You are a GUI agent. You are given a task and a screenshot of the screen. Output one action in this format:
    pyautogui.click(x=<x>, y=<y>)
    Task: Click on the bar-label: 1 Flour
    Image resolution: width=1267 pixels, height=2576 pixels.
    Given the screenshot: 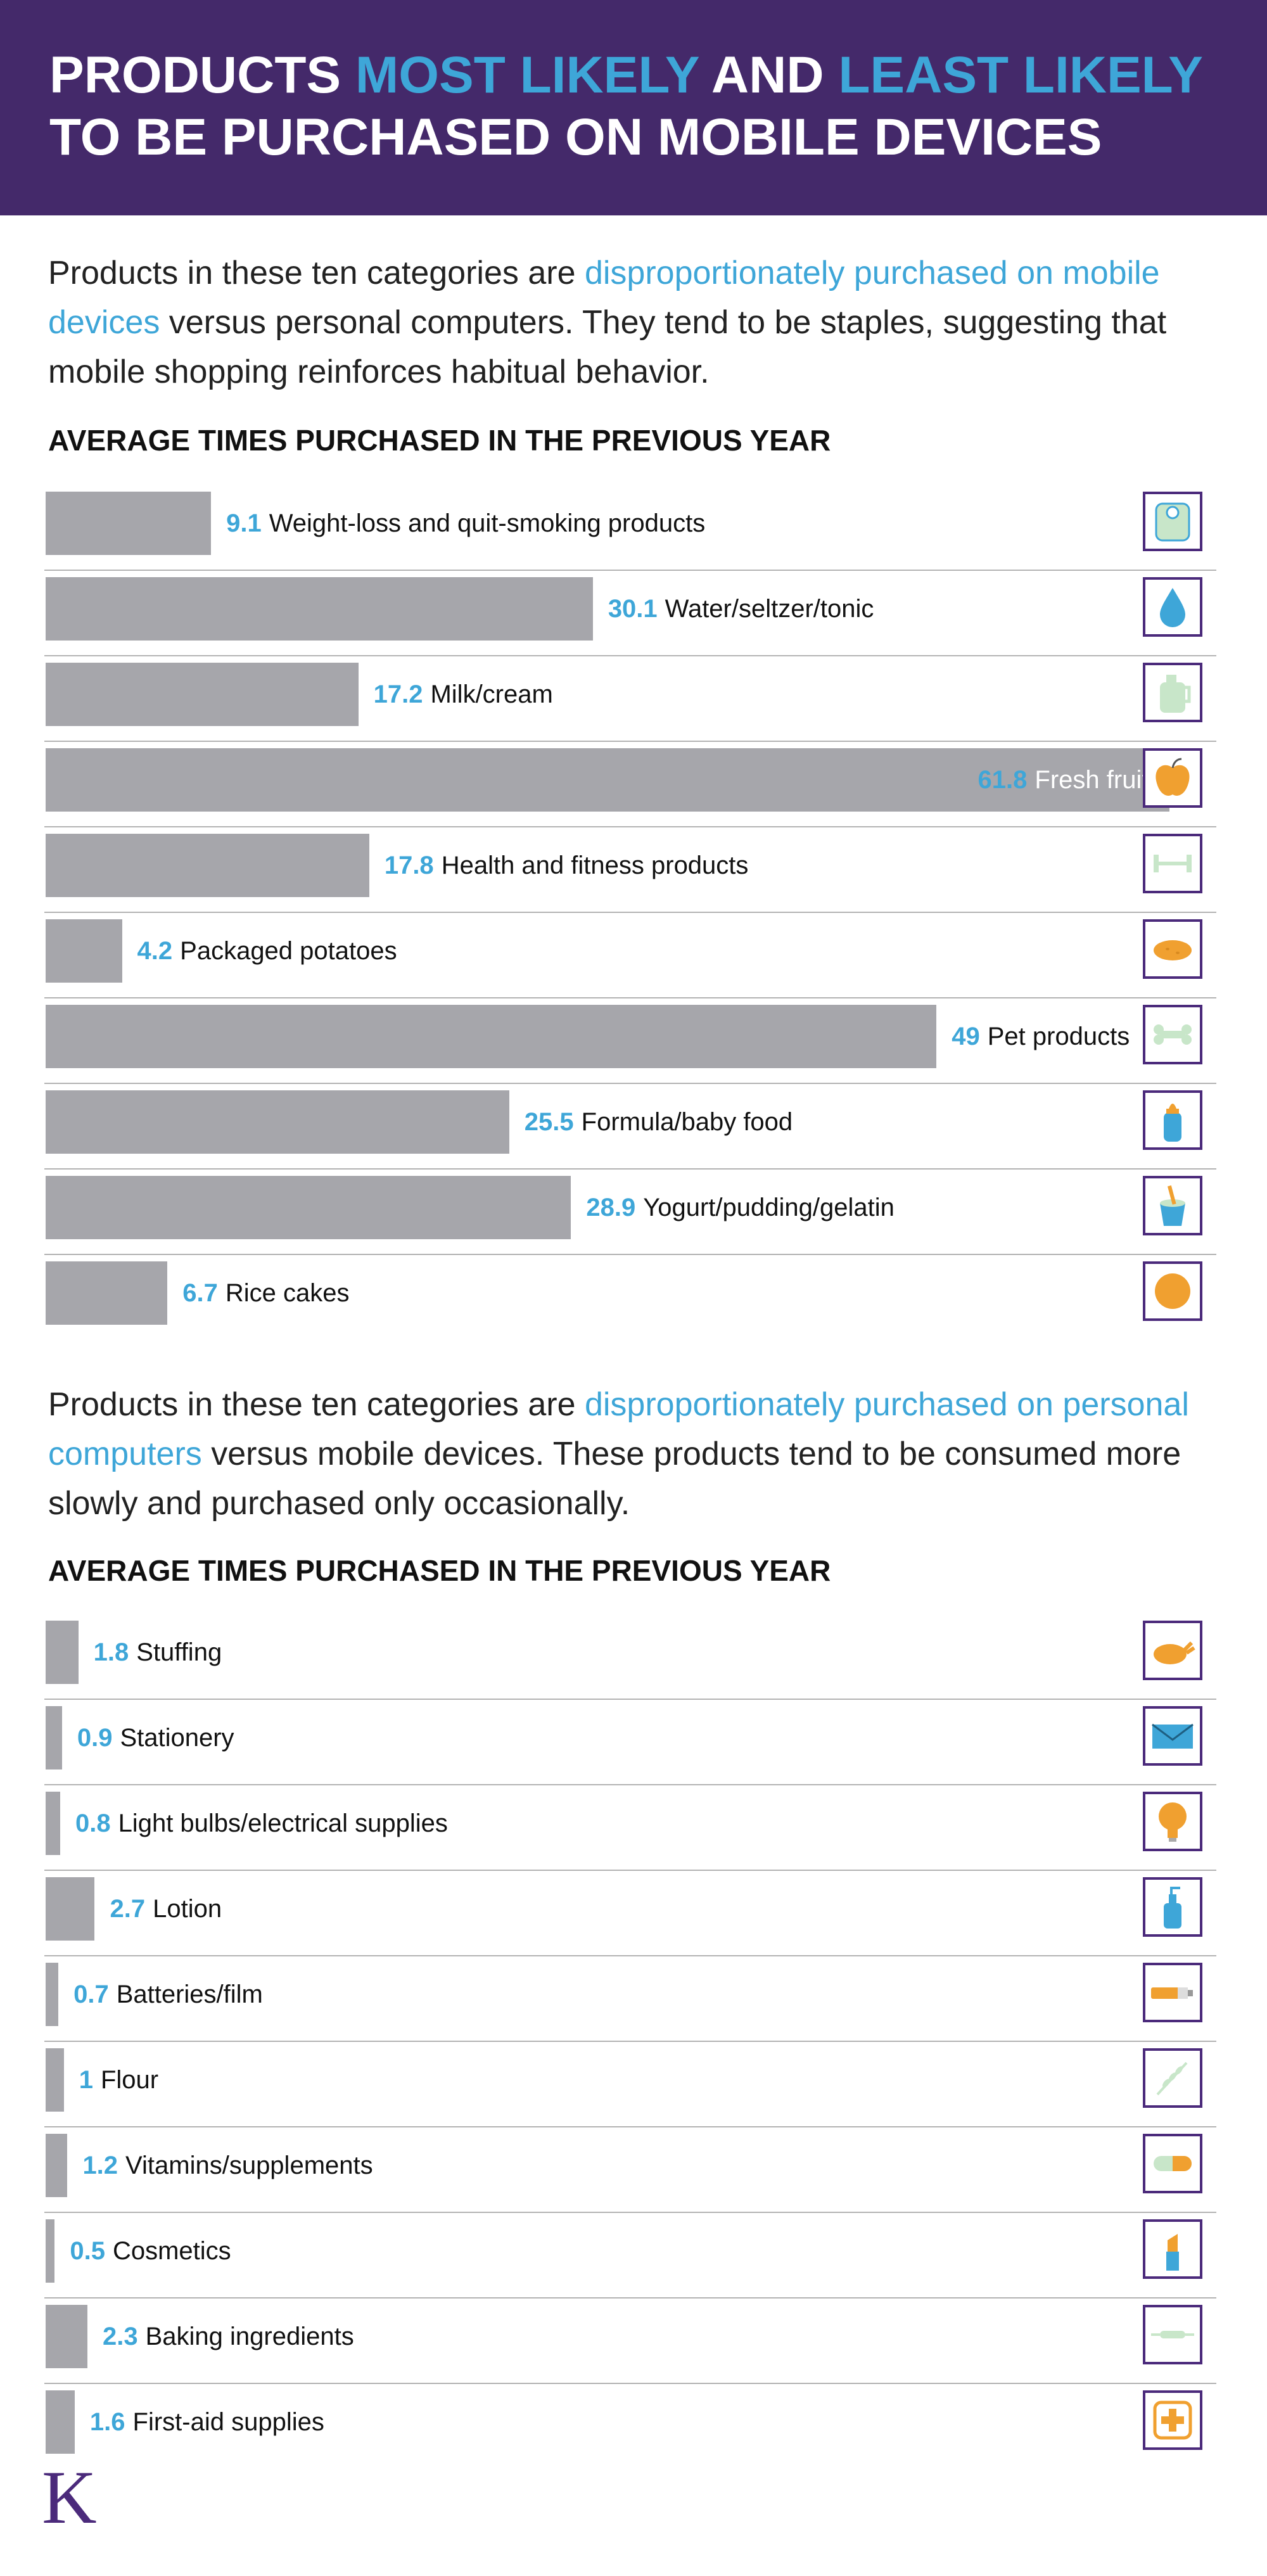 What is the action you would take?
    pyautogui.click(x=118, y=2080)
    